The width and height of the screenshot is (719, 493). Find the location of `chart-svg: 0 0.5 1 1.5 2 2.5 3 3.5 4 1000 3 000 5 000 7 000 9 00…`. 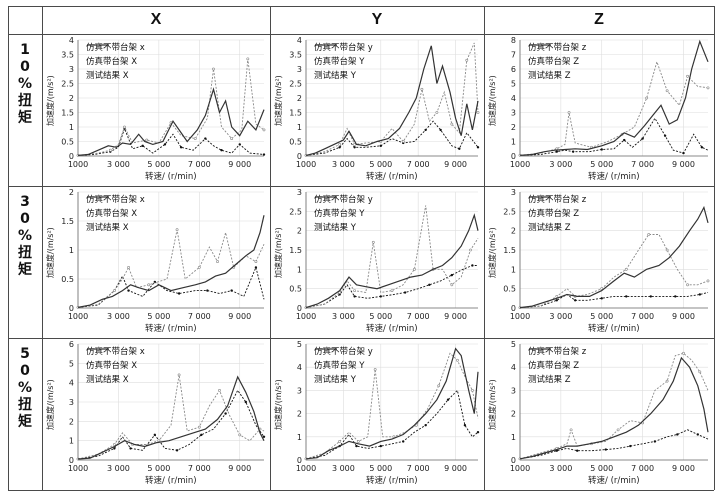

chart-svg: 0 0.5 1 1.5 2 2.5 3 3.5 4 1000 3 000 5 000 7 000 9 00… is located at coordinates (163, 102).